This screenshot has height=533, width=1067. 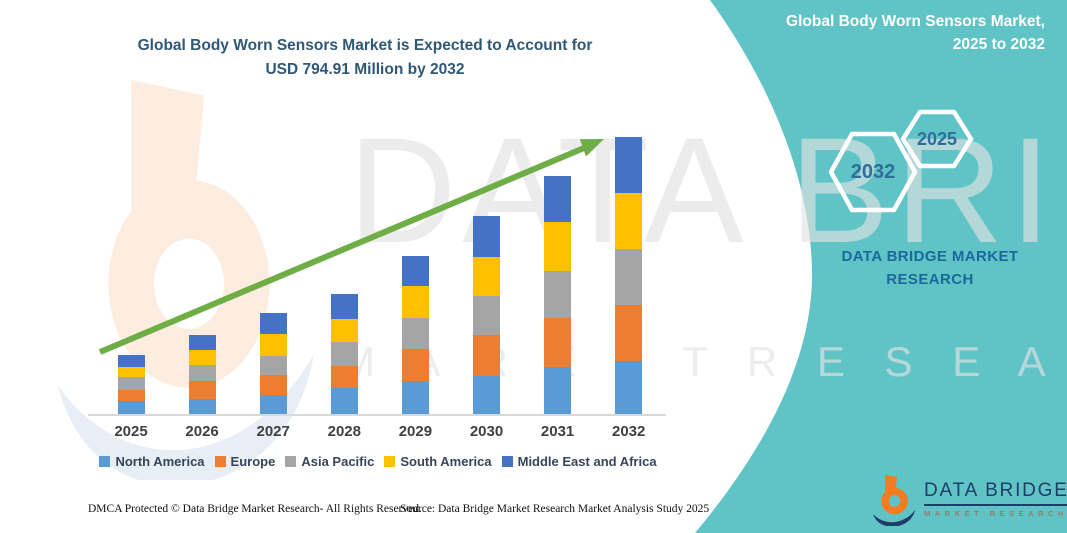 What do you see at coordinates (273, 431) in the screenshot?
I see `year-label-2027: 2027` at bounding box center [273, 431].